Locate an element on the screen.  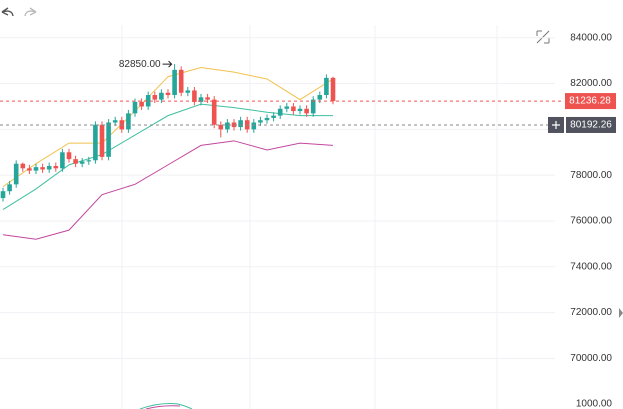
y-tick-label: 78000.00 is located at coordinates (591, 175).